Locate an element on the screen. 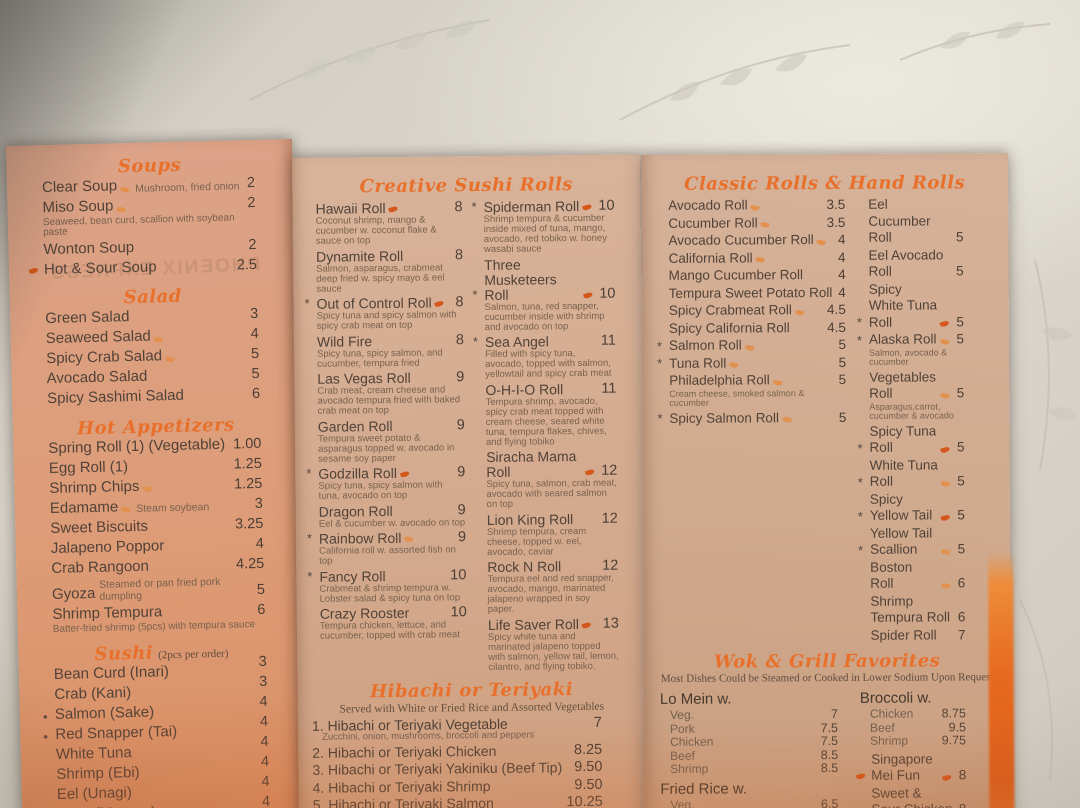 The height and width of the screenshot is (808, 1080). item-name: Yellow Tail Scallion is located at coordinates (901, 540).